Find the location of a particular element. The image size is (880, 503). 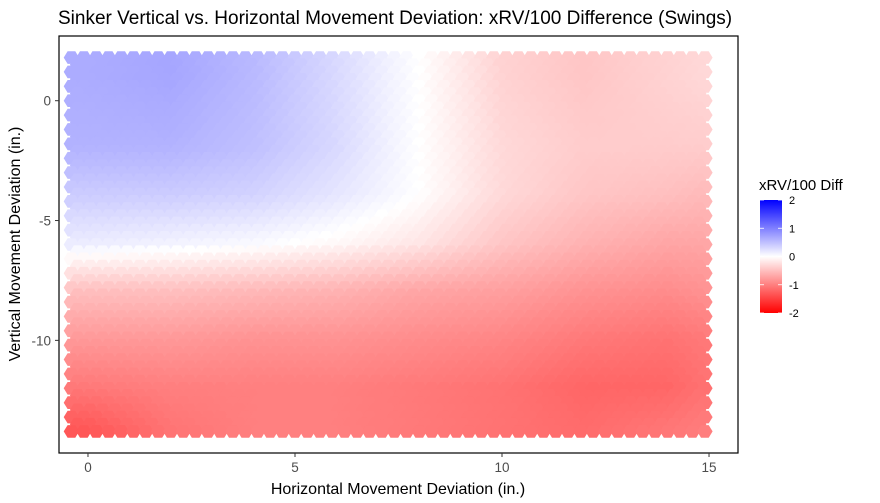

legend-title: xRV/100 Diff is located at coordinates (801, 185).